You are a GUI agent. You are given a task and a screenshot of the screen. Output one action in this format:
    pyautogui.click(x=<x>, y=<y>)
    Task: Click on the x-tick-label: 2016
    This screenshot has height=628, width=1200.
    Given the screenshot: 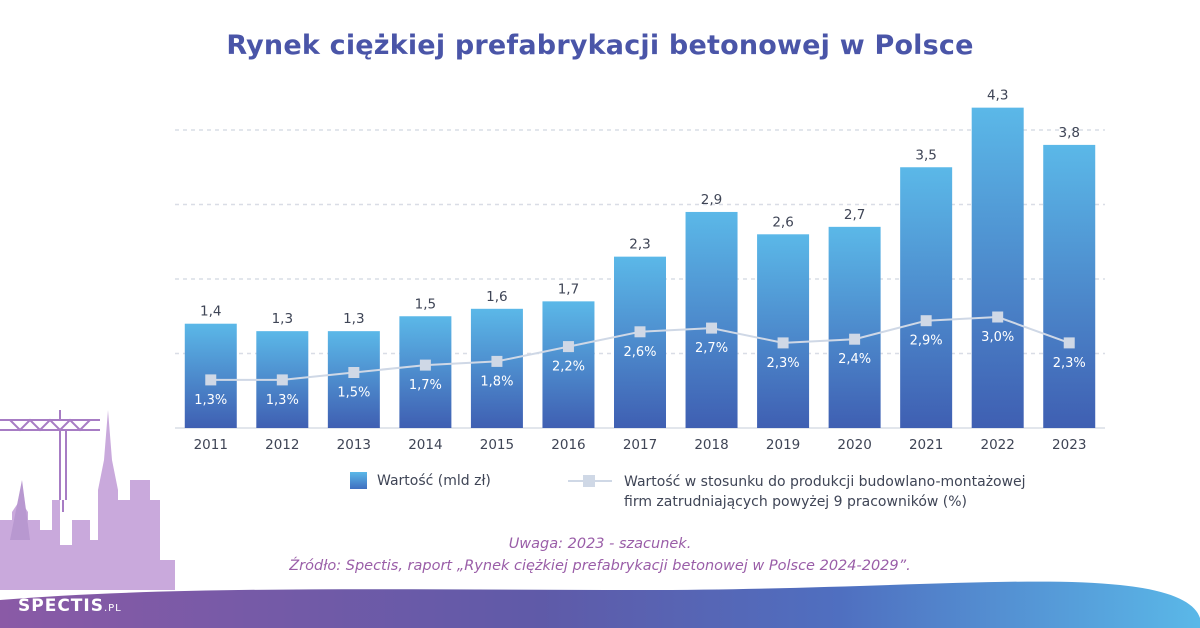 What is the action you would take?
    pyautogui.click(x=568, y=445)
    